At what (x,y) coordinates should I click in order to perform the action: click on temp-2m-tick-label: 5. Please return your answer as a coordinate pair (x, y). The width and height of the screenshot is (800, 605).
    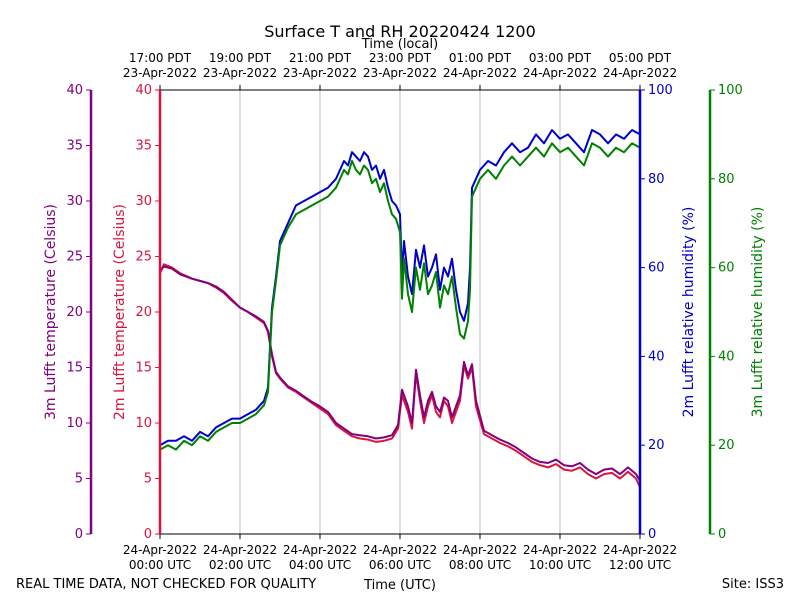
    Looking at the image, I should click on (148, 479).